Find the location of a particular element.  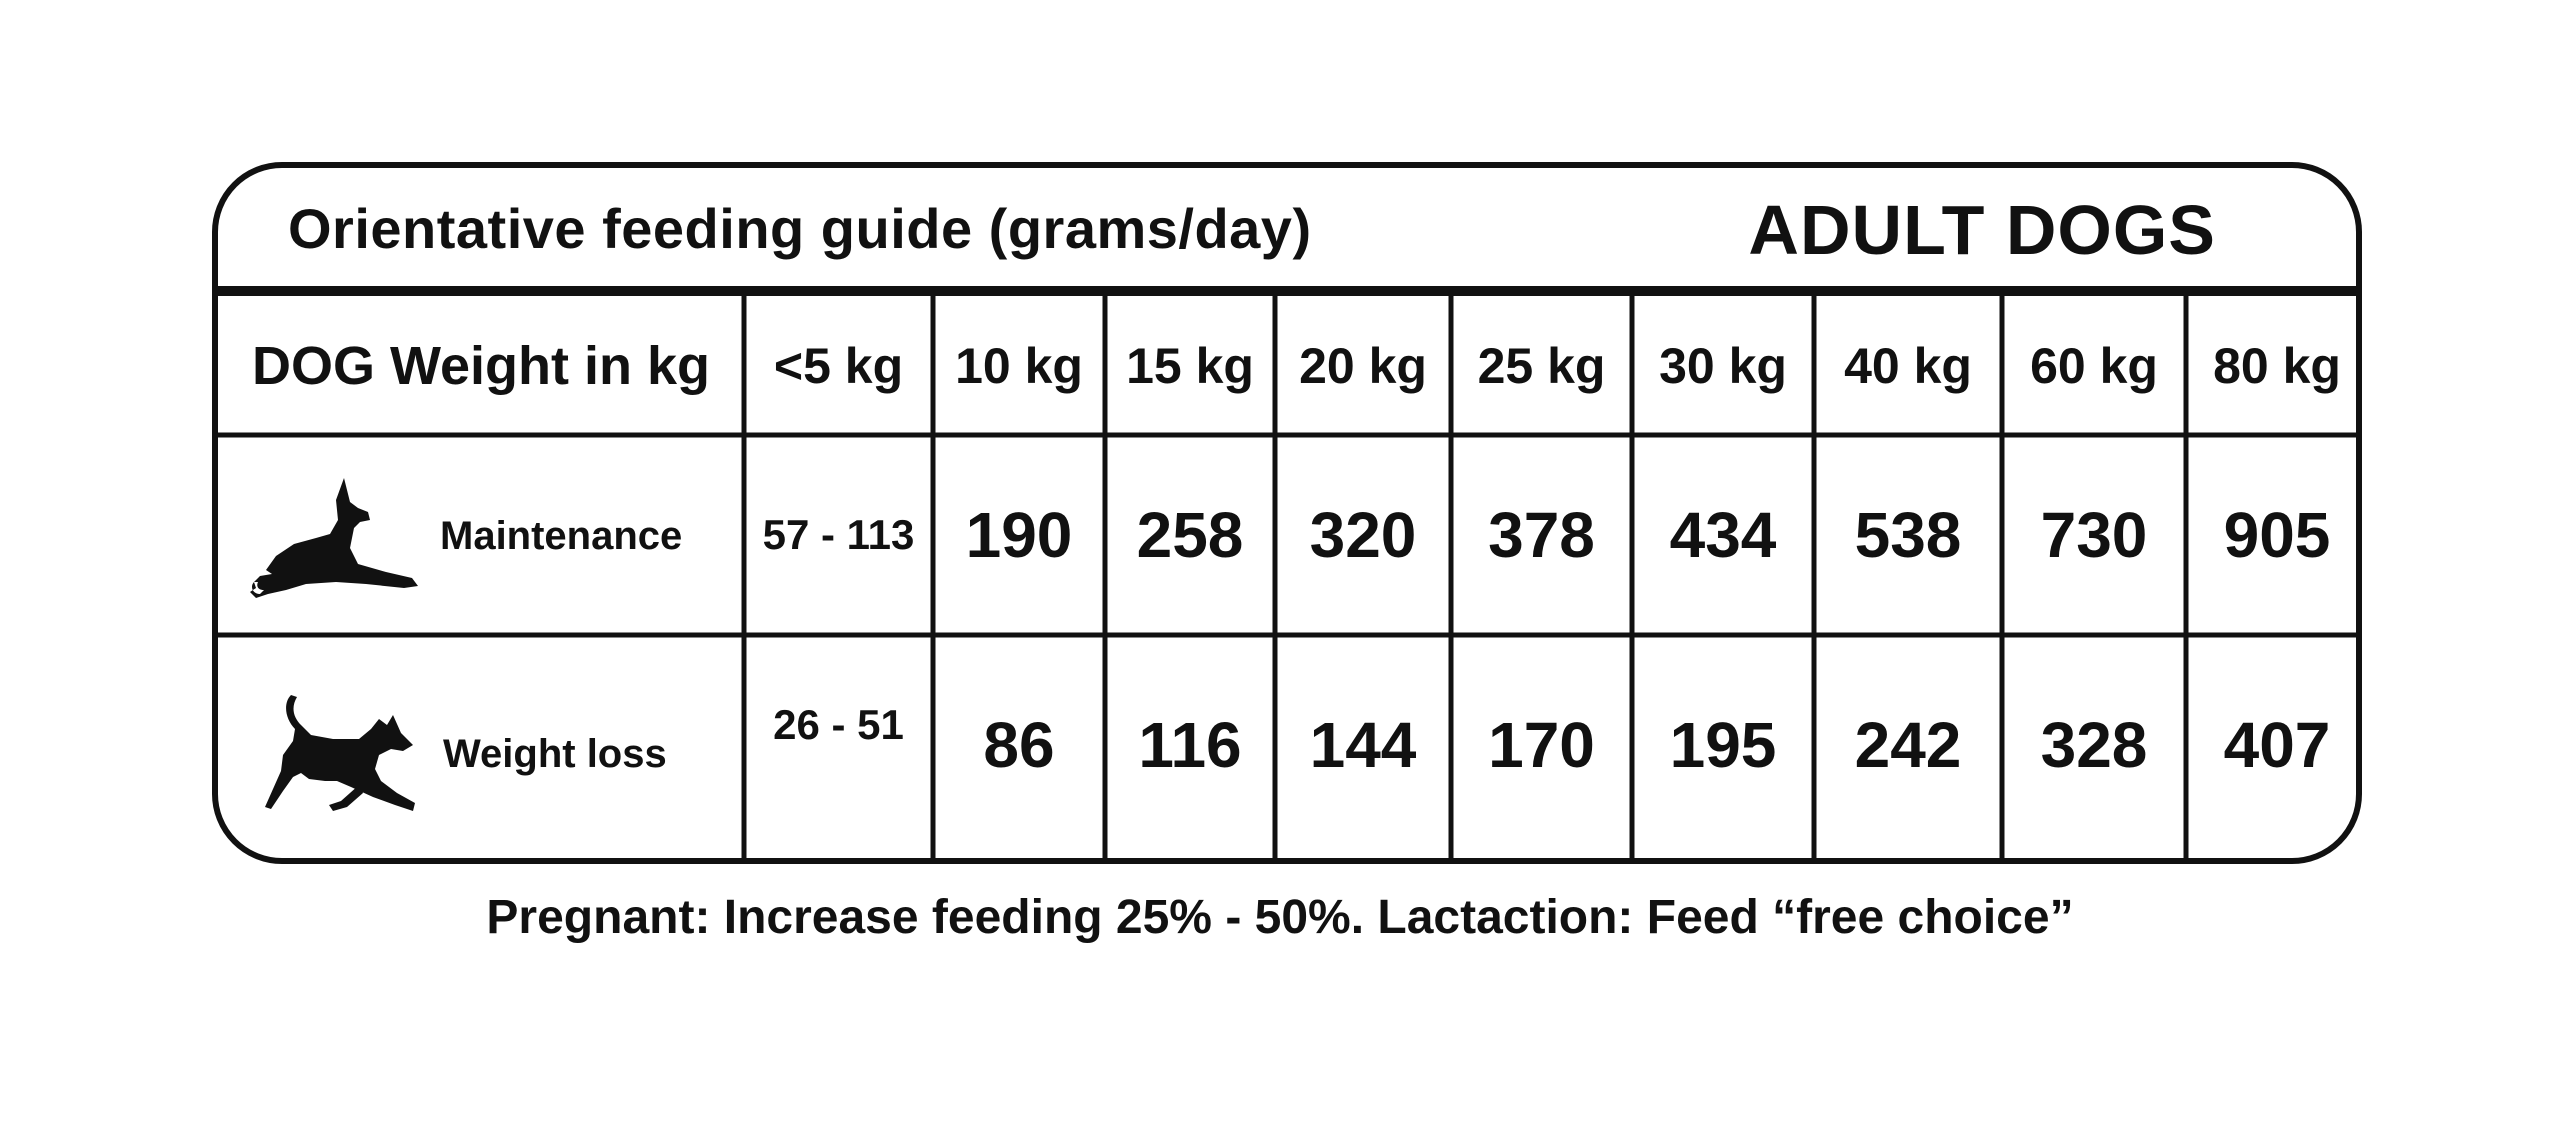

column-header: 80 kg is located at coordinates (2277, 365).